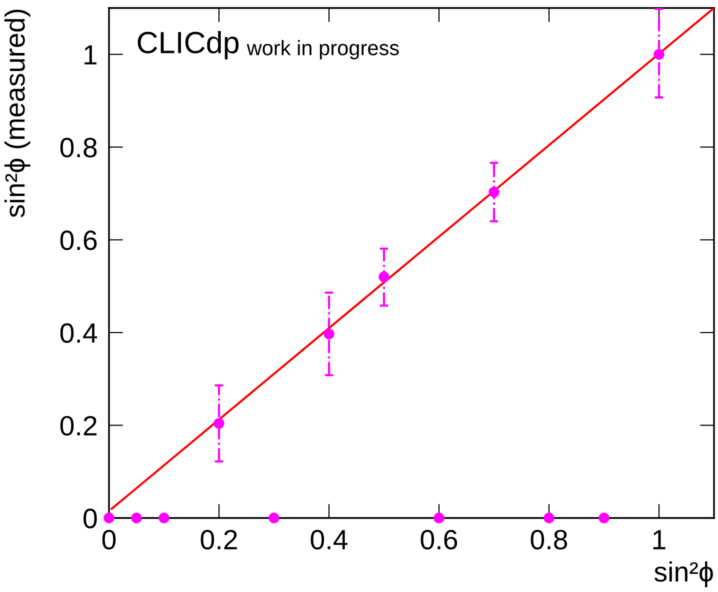 This screenshot has width=718, height=592. Describe the element at coordinates (90, 54) in the screenshot. I see `y-tick-label: 1` at that location.